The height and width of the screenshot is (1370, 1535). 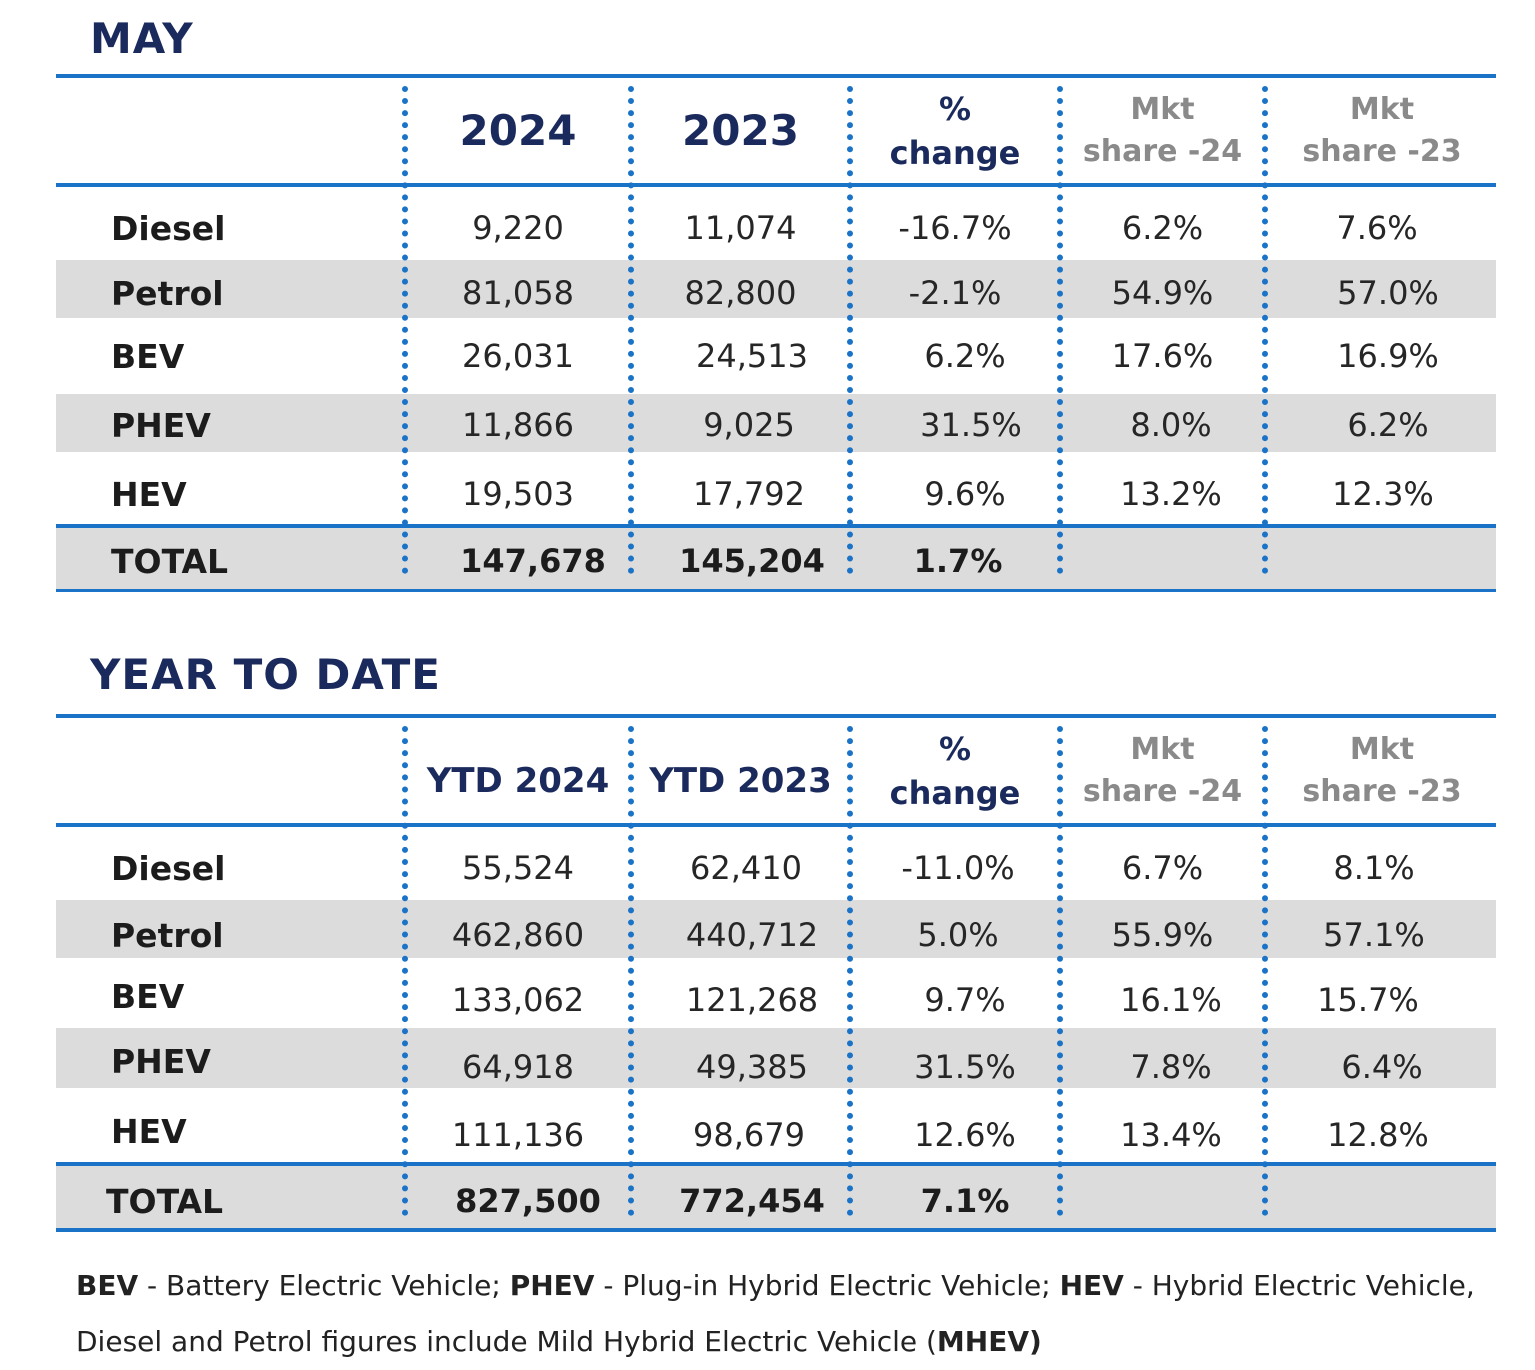 I want to click on row-label-bev: BEV, so click(x=148, y=356).